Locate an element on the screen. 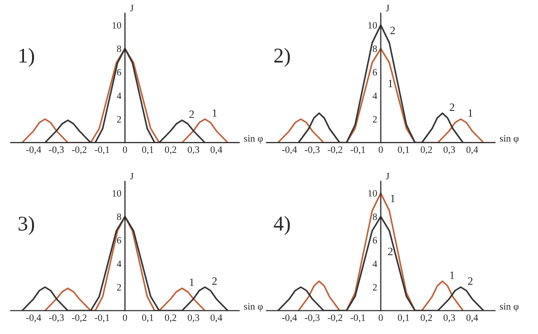 This screenshot has width=538, height=334. text: 4) is located at coordinates (282, 225).